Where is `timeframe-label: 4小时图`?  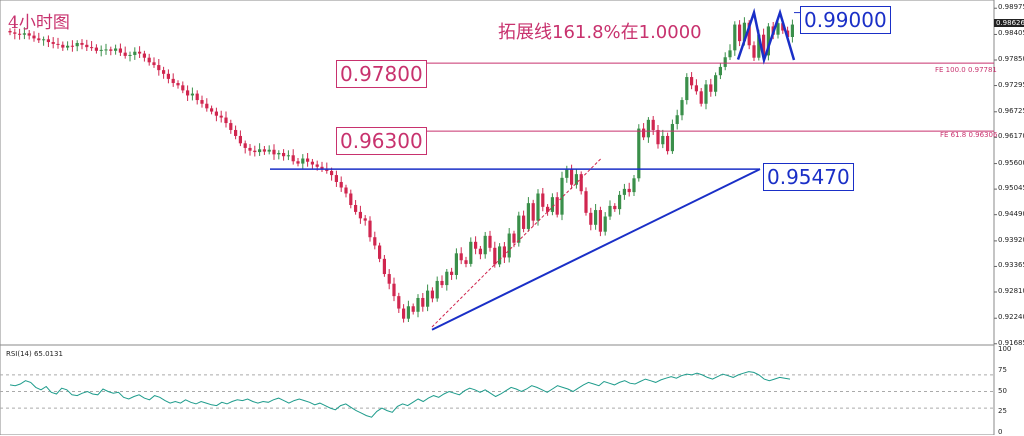 timeframe-label: 4小时图 is located at coordinates (39, 23).